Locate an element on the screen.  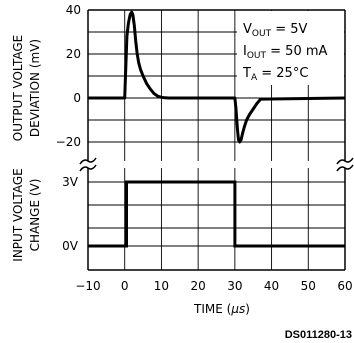
axis-break-left-lower is located at coordinates (88, 168).